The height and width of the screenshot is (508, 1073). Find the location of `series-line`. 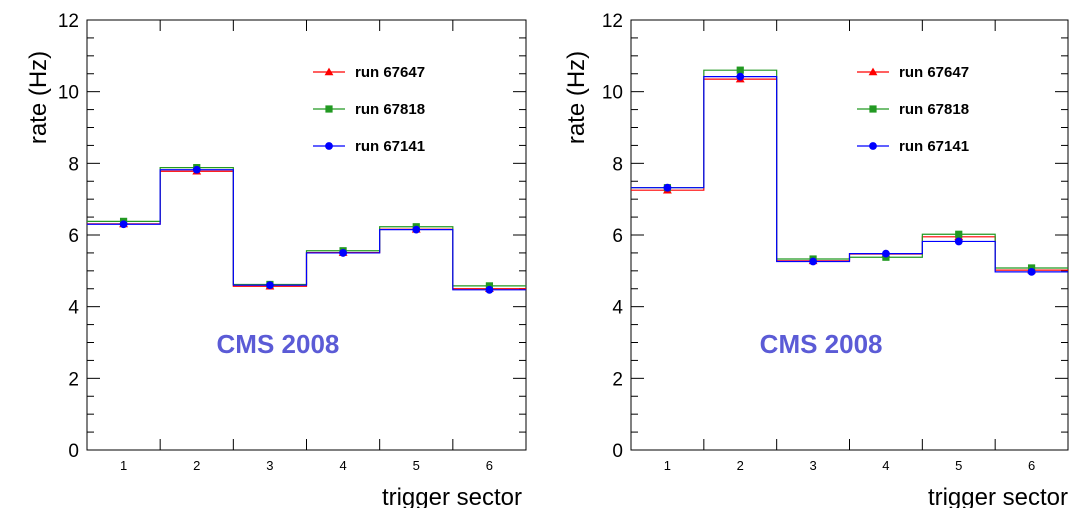

series-line is located at coordinates (306, 230).